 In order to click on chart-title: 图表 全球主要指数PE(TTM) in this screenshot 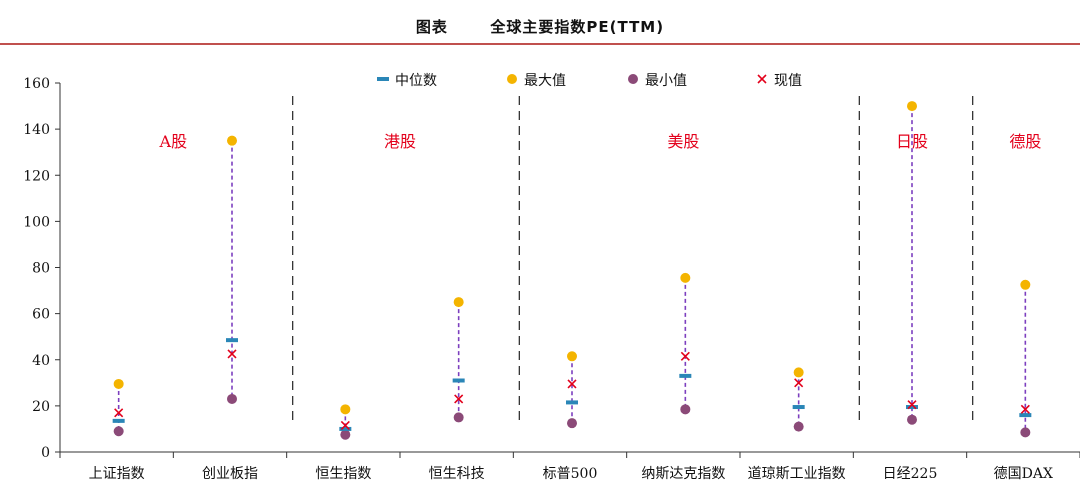, I will do `click(540, 26)`.